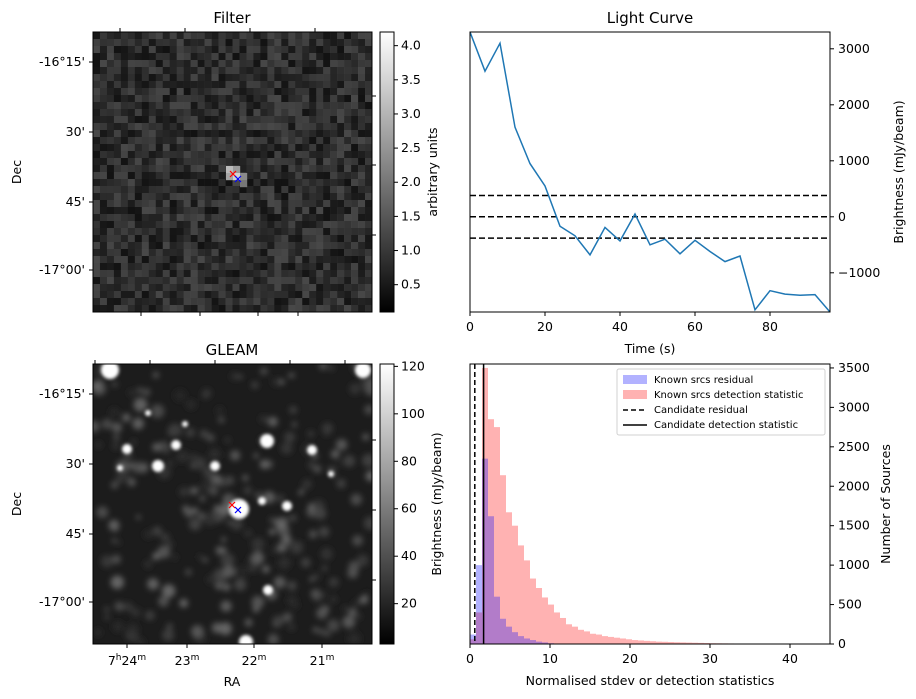  What do you see at coordinates (75, 463) in the screenshot?
I see `dec-tick-label: 30'` at bounding box center [75, 463].